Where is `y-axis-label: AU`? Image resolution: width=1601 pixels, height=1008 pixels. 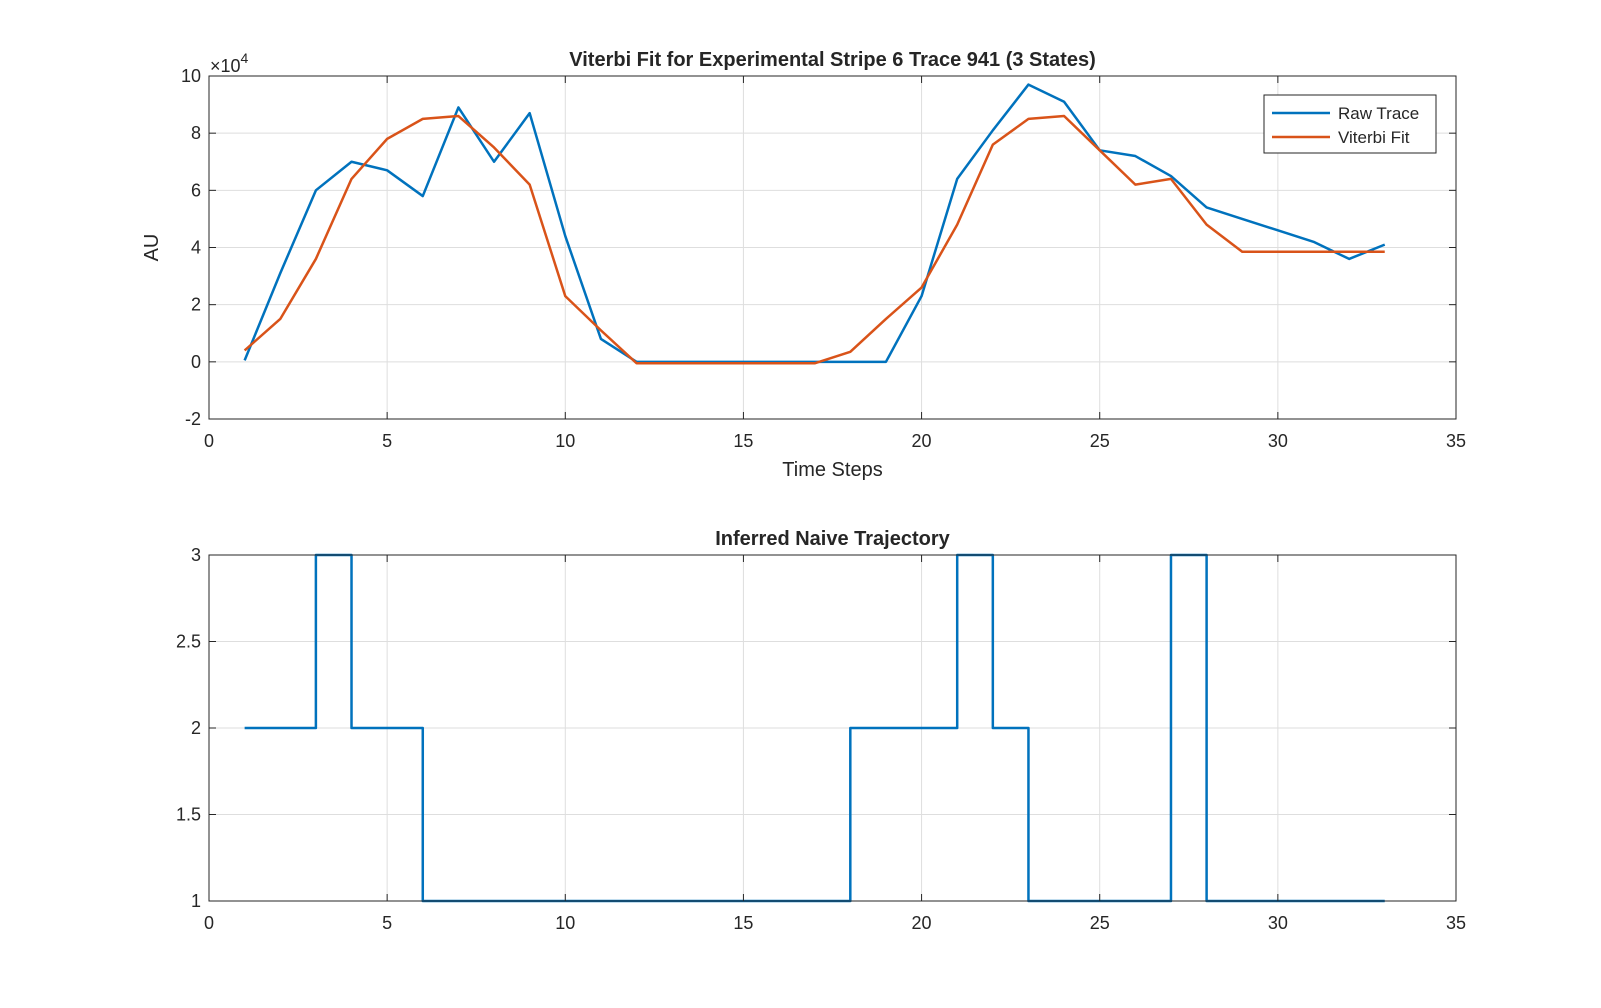
y-axis-label: AU is located at coordinates (152, 248).